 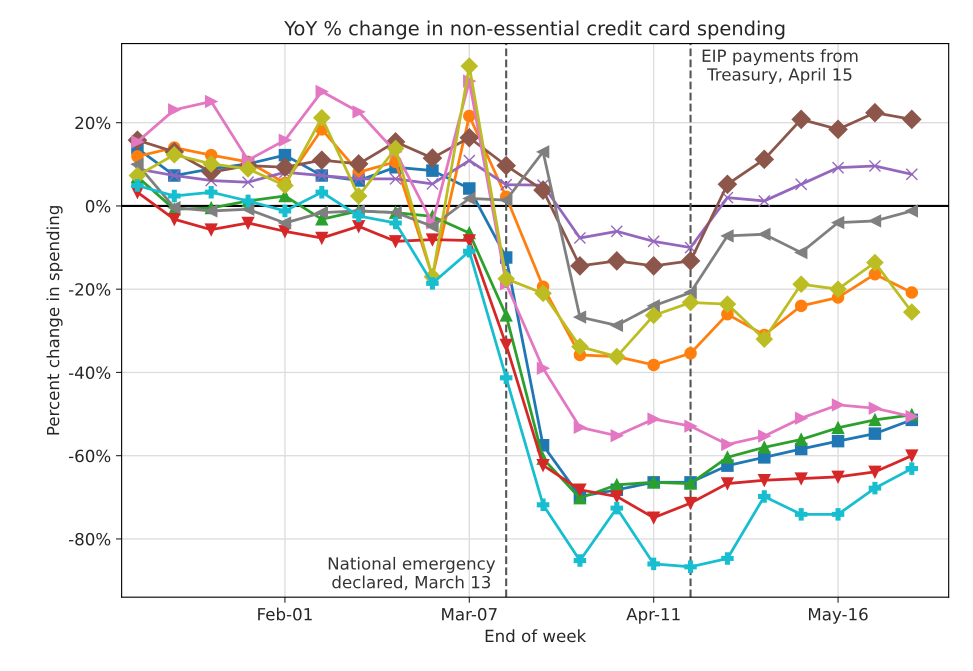 What do you see at coordinates (838, 616) in the screenshot?
I see `x-tick-label: May-16` at bounding box center [838, 616].